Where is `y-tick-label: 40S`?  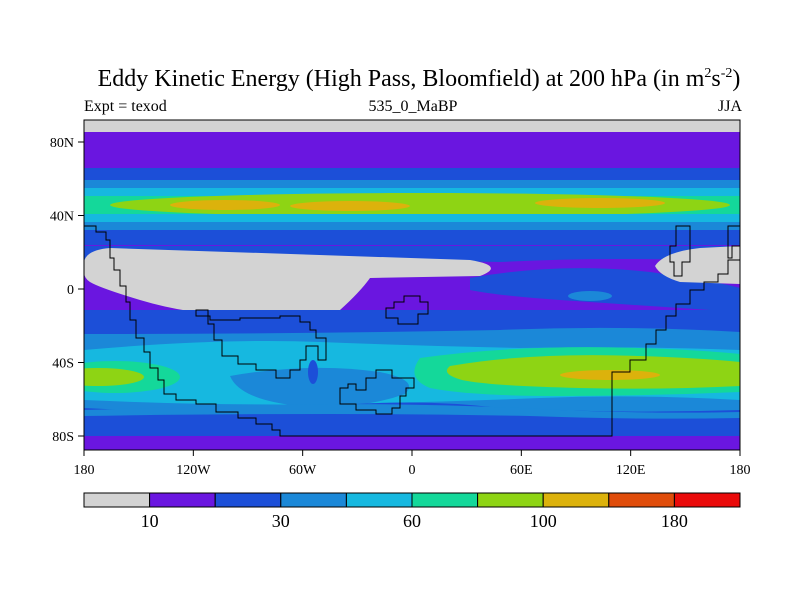
y-tick-label: 40S is located at coordinates (63, 364).